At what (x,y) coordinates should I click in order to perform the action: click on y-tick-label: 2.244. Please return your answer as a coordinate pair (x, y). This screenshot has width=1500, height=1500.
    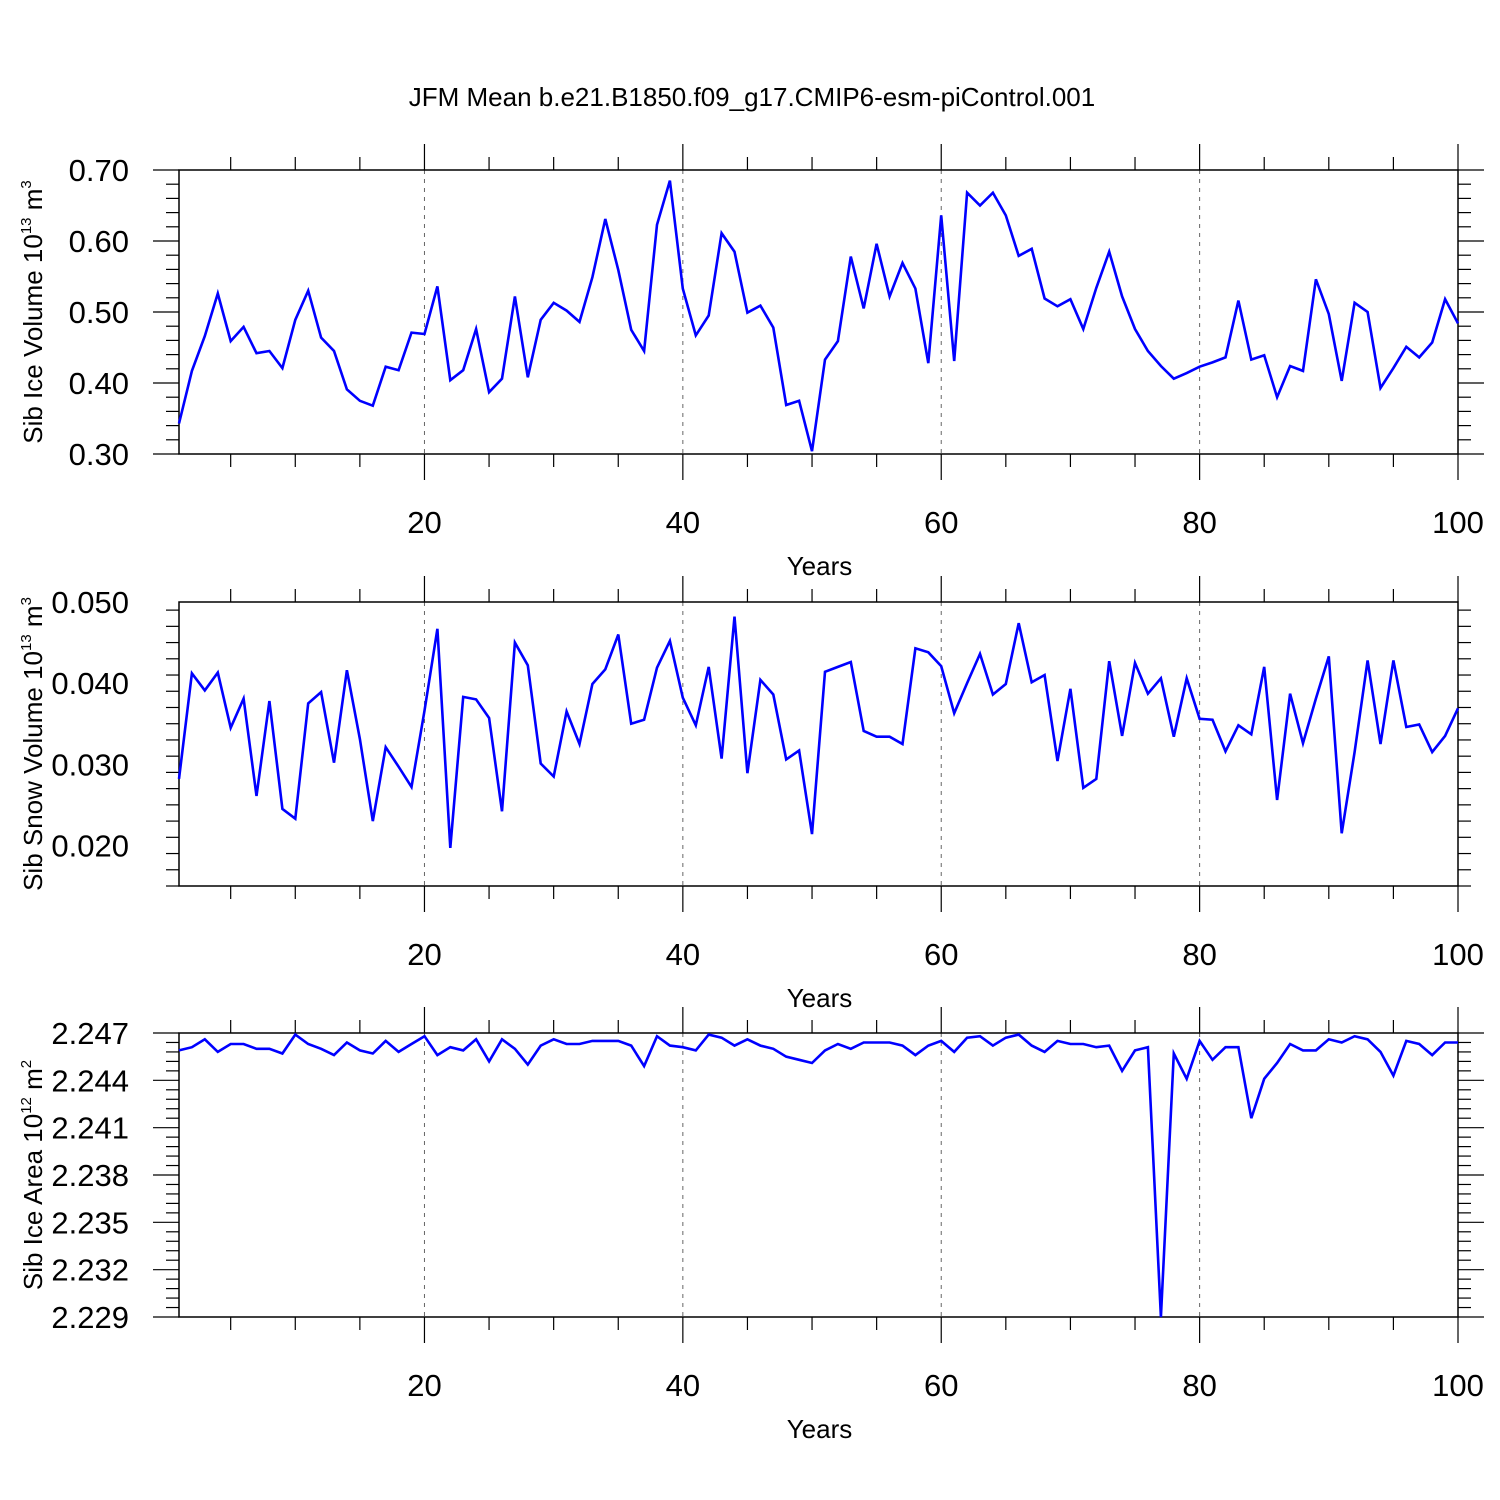
    Looking at the image, I should click on (90, 1080).